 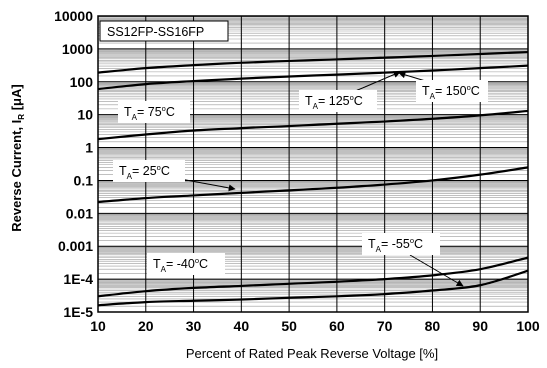 I want to click on label-75c: TA= 75oC, so click(x=154, y=112).